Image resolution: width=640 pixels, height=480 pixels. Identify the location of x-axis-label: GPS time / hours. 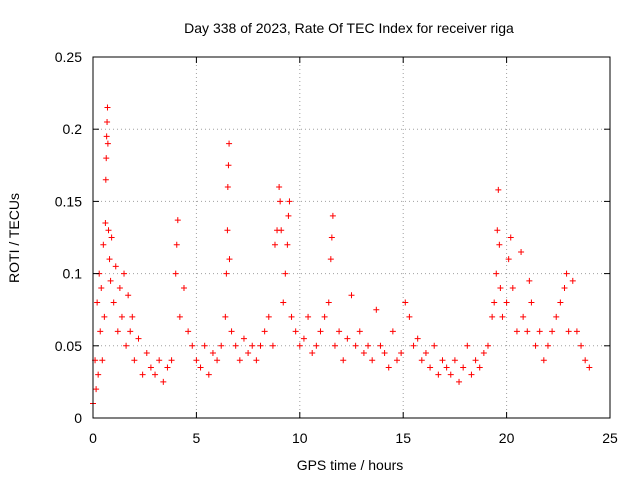
(350, 465).